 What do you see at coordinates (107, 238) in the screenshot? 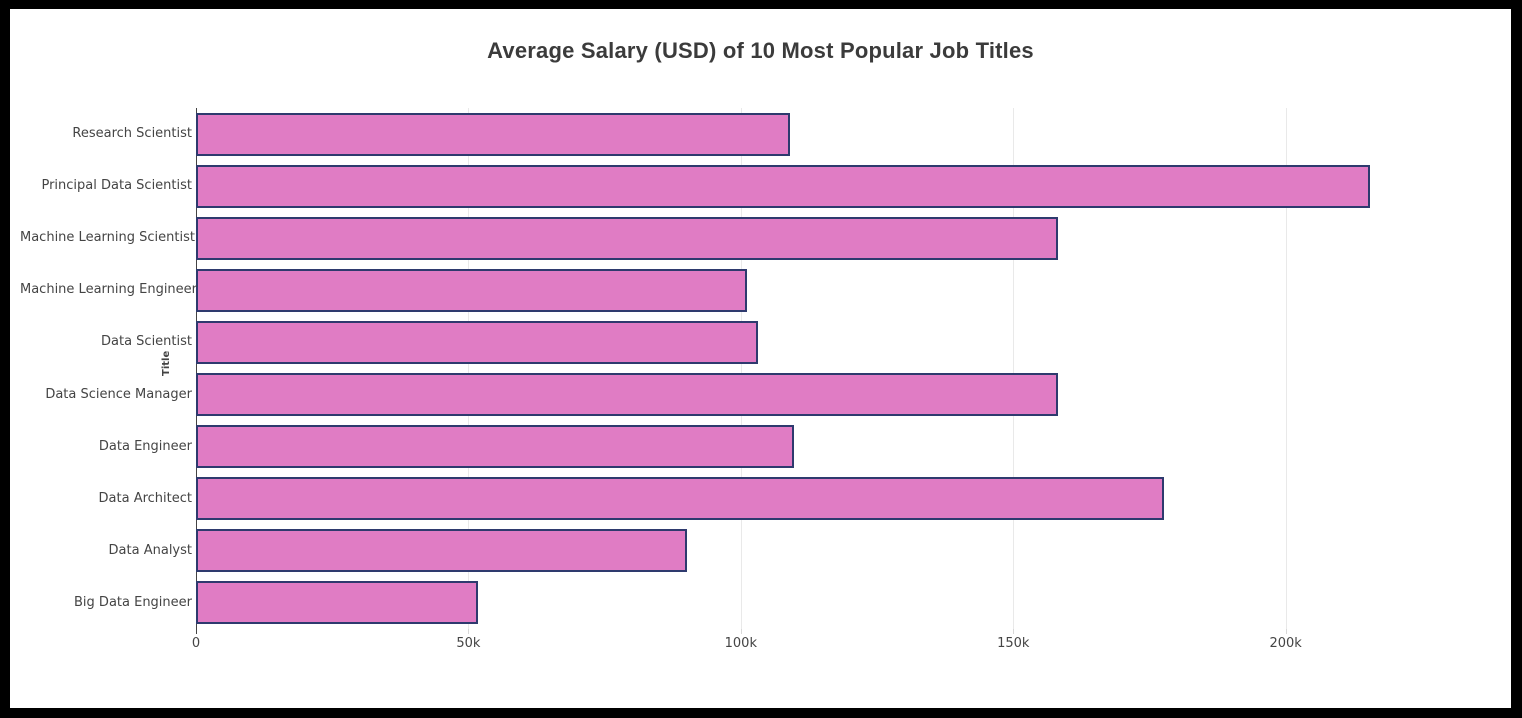
I see `y-tick-label-machine-learning-scientist: Machine Learning Scientist` at bounding box center [107, 238].